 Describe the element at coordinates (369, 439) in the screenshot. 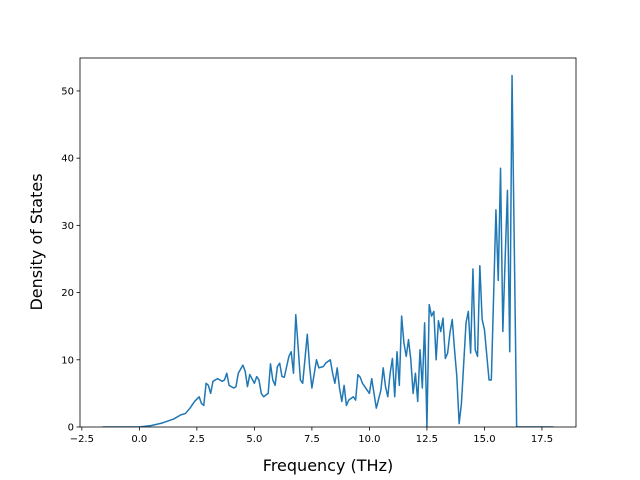

I see `x-tick-label: 10.0` at that location.